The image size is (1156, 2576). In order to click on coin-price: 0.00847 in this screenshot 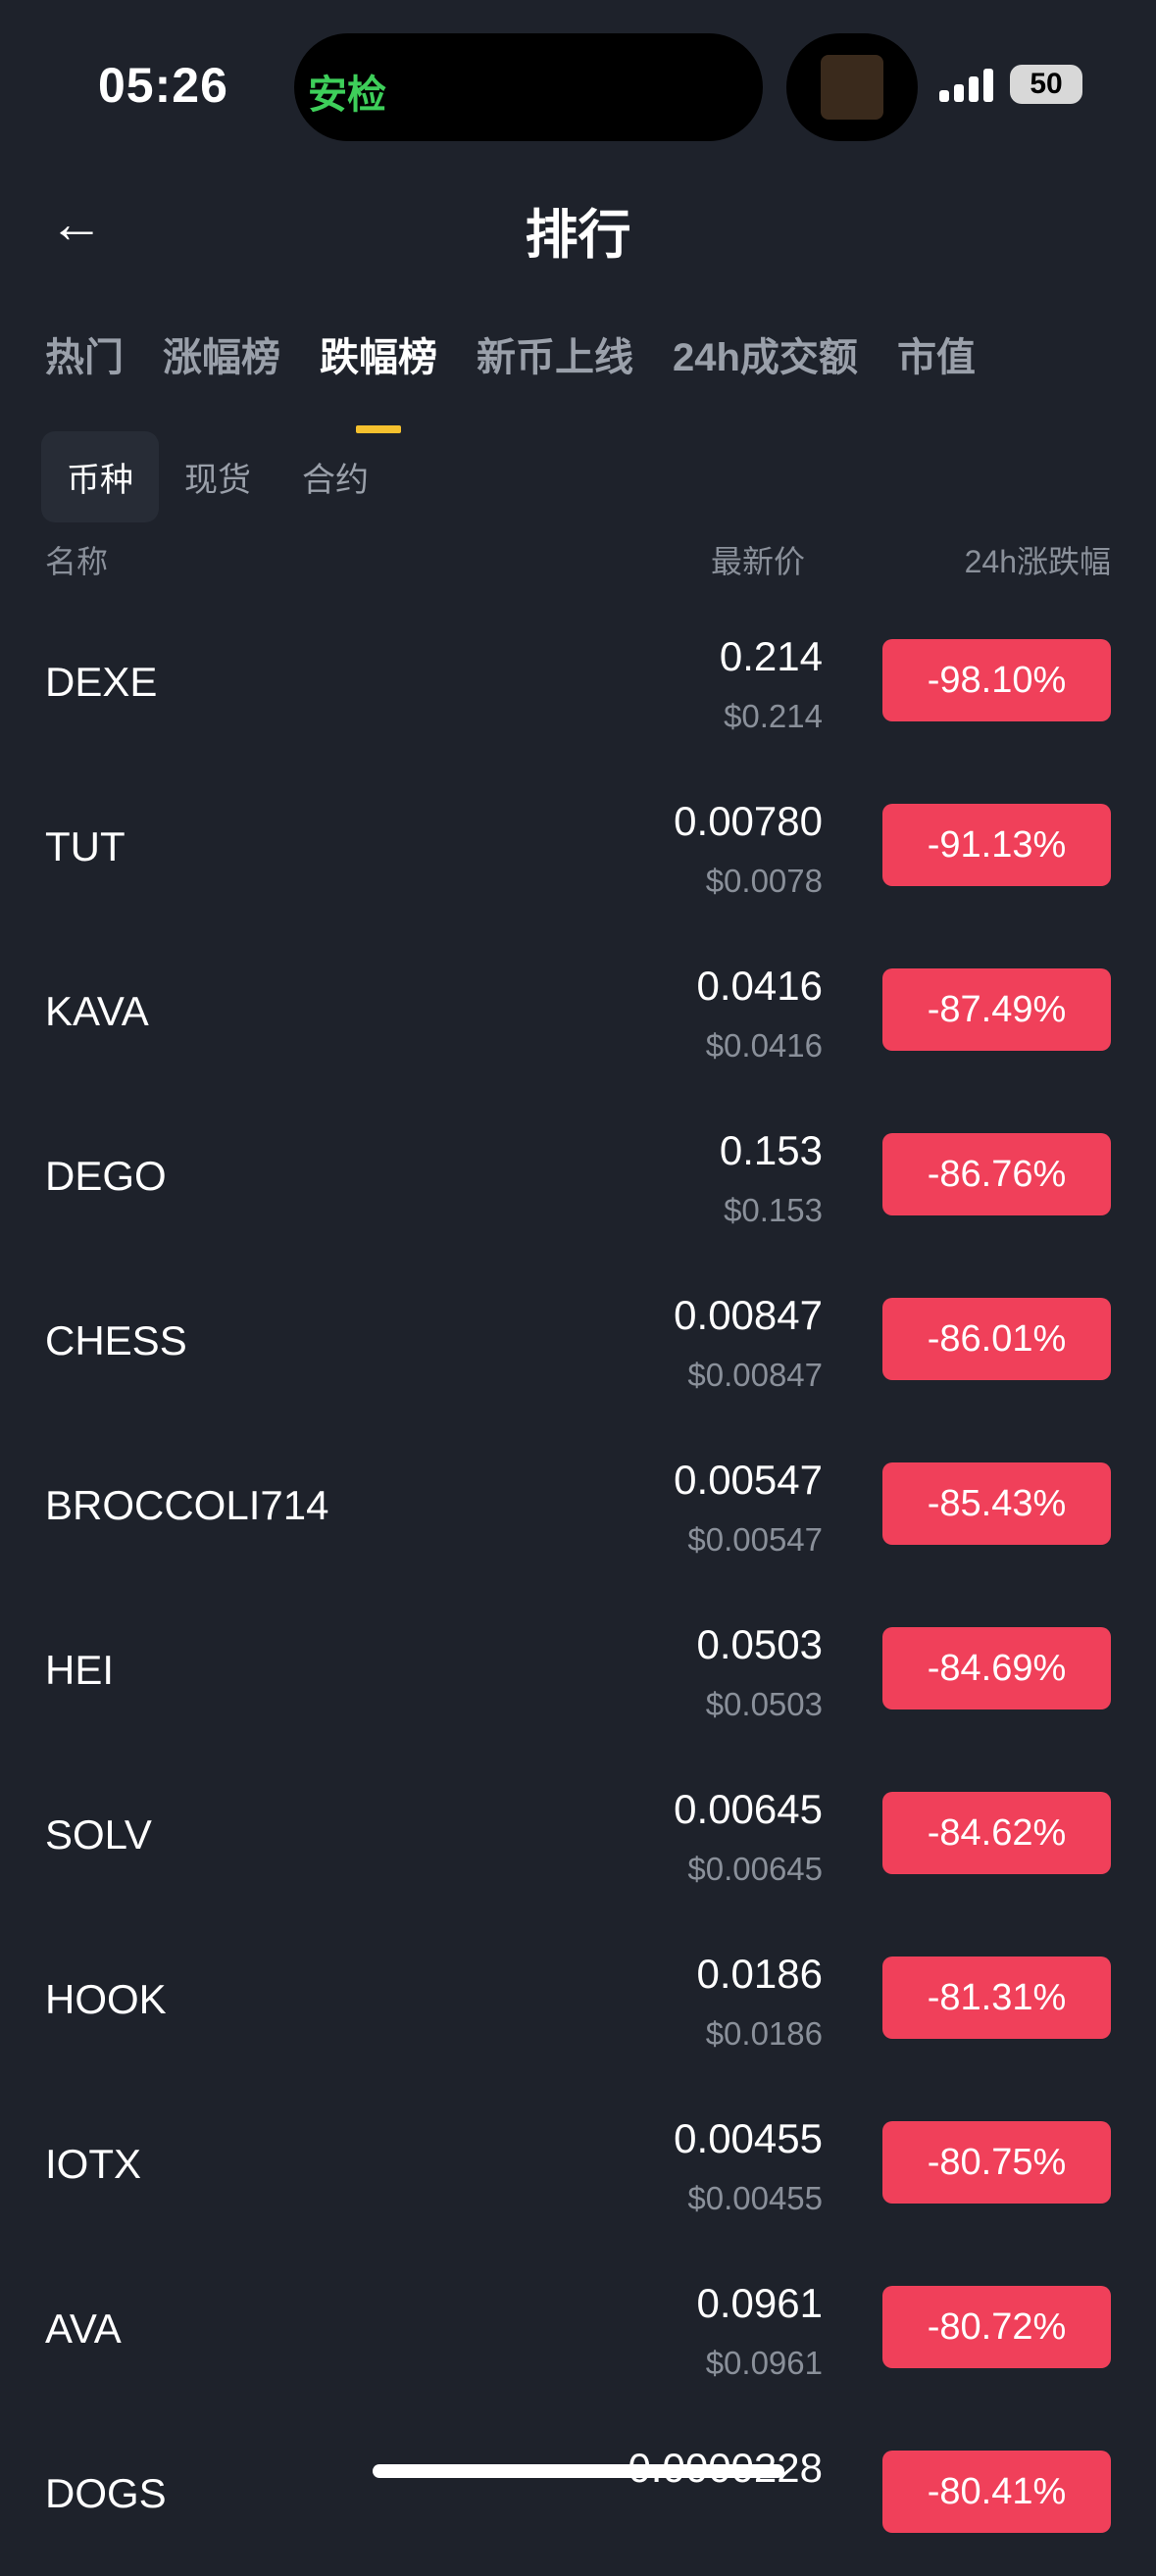, I will do `click(748, 1315)`.